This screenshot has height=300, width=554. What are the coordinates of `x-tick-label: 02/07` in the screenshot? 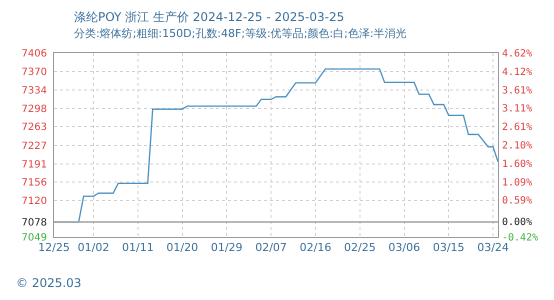 It's located at (271, 247).